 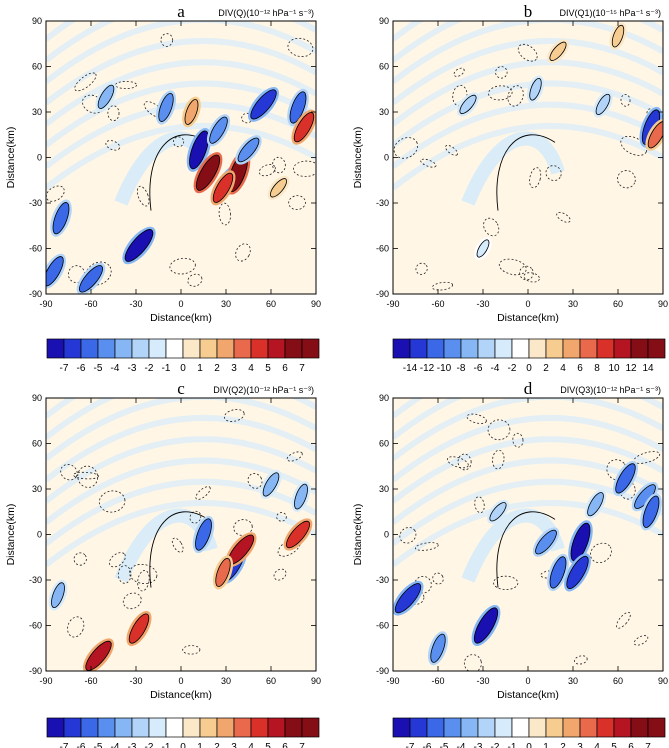 What do you see at coordinates (444, 368) in the screenshot?
I see `colorbar-label: -10` at bounding box center [444, 368].